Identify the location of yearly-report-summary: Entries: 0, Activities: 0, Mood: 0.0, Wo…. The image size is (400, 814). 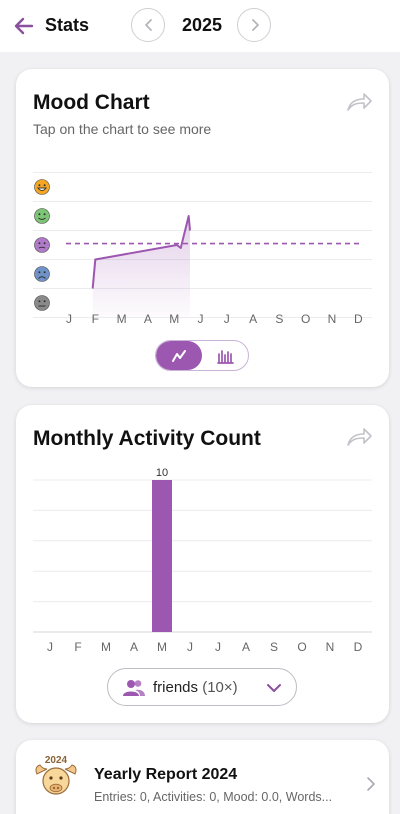
(213, 797).